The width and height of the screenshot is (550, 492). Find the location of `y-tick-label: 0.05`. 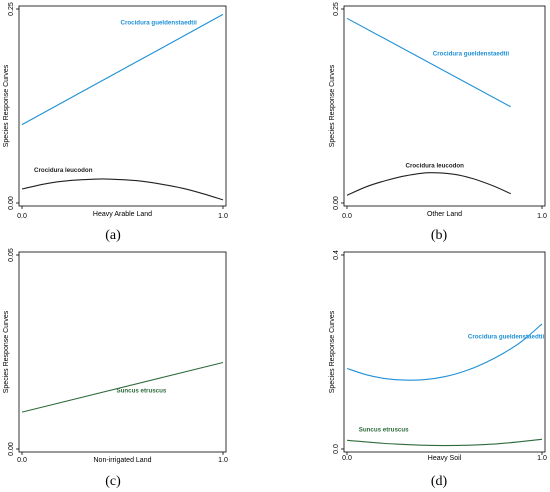

y-tick-label: 0.05 is located at coordinates (11, 255).